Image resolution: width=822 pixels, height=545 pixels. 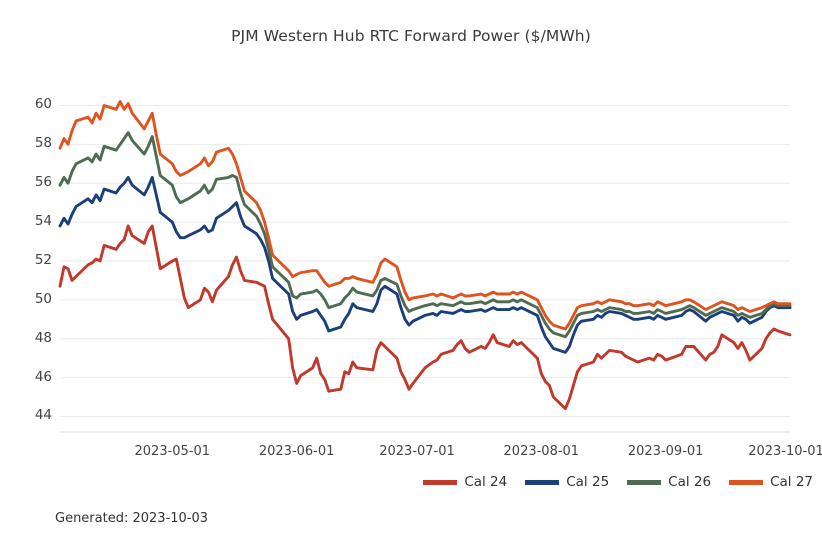 I want to click on legend-item-cal-27: Cal 27, so click(x=771, y=482).